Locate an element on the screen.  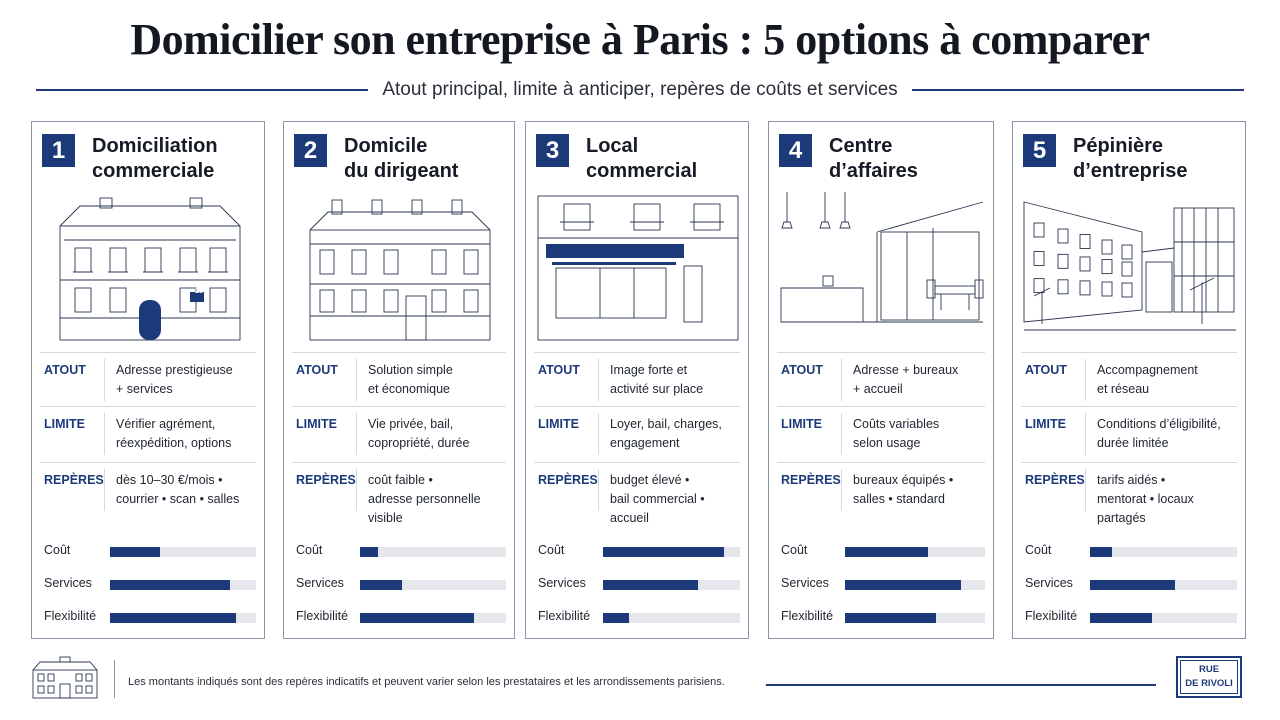
business-center-icon is located at coordinates (882, 269).